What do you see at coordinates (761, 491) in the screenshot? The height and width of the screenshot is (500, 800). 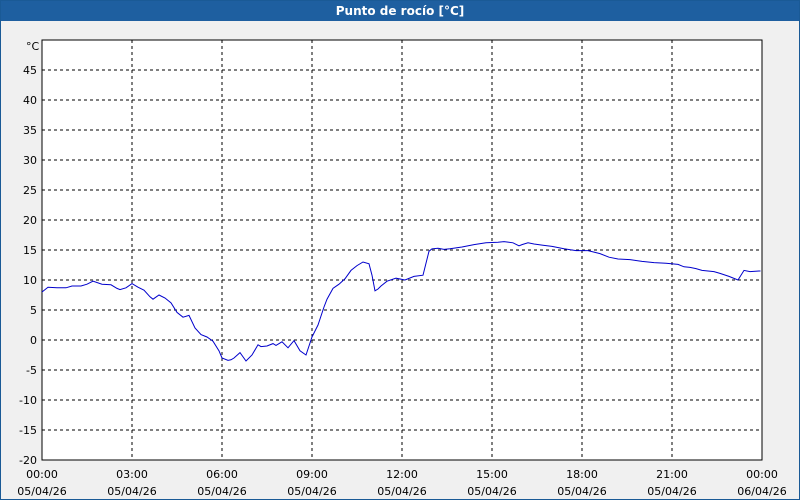 I see `x-tick-date: 06/04/26` at bounding box center [761, 491].